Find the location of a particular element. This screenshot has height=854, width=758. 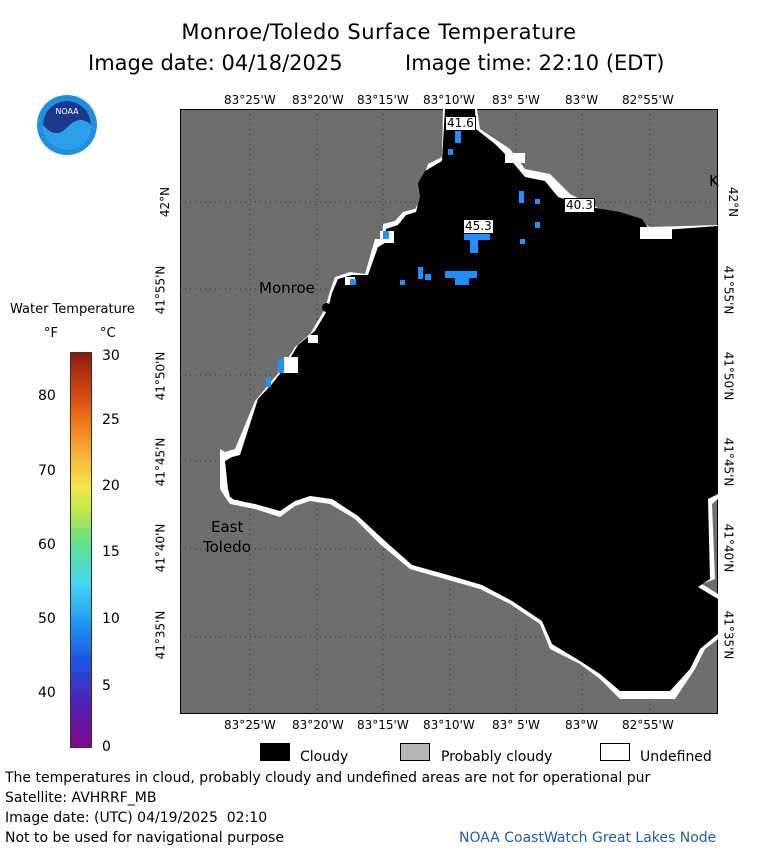

c-tick: 20 is located at coordinates (111, 486).